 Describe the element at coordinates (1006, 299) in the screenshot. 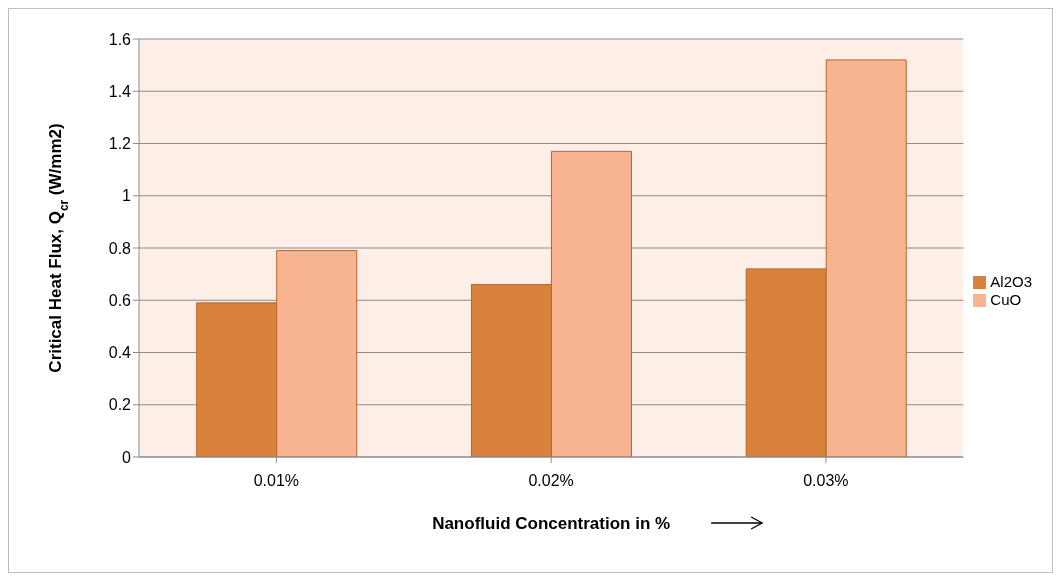

I see `legend-label: CuO` at that location.